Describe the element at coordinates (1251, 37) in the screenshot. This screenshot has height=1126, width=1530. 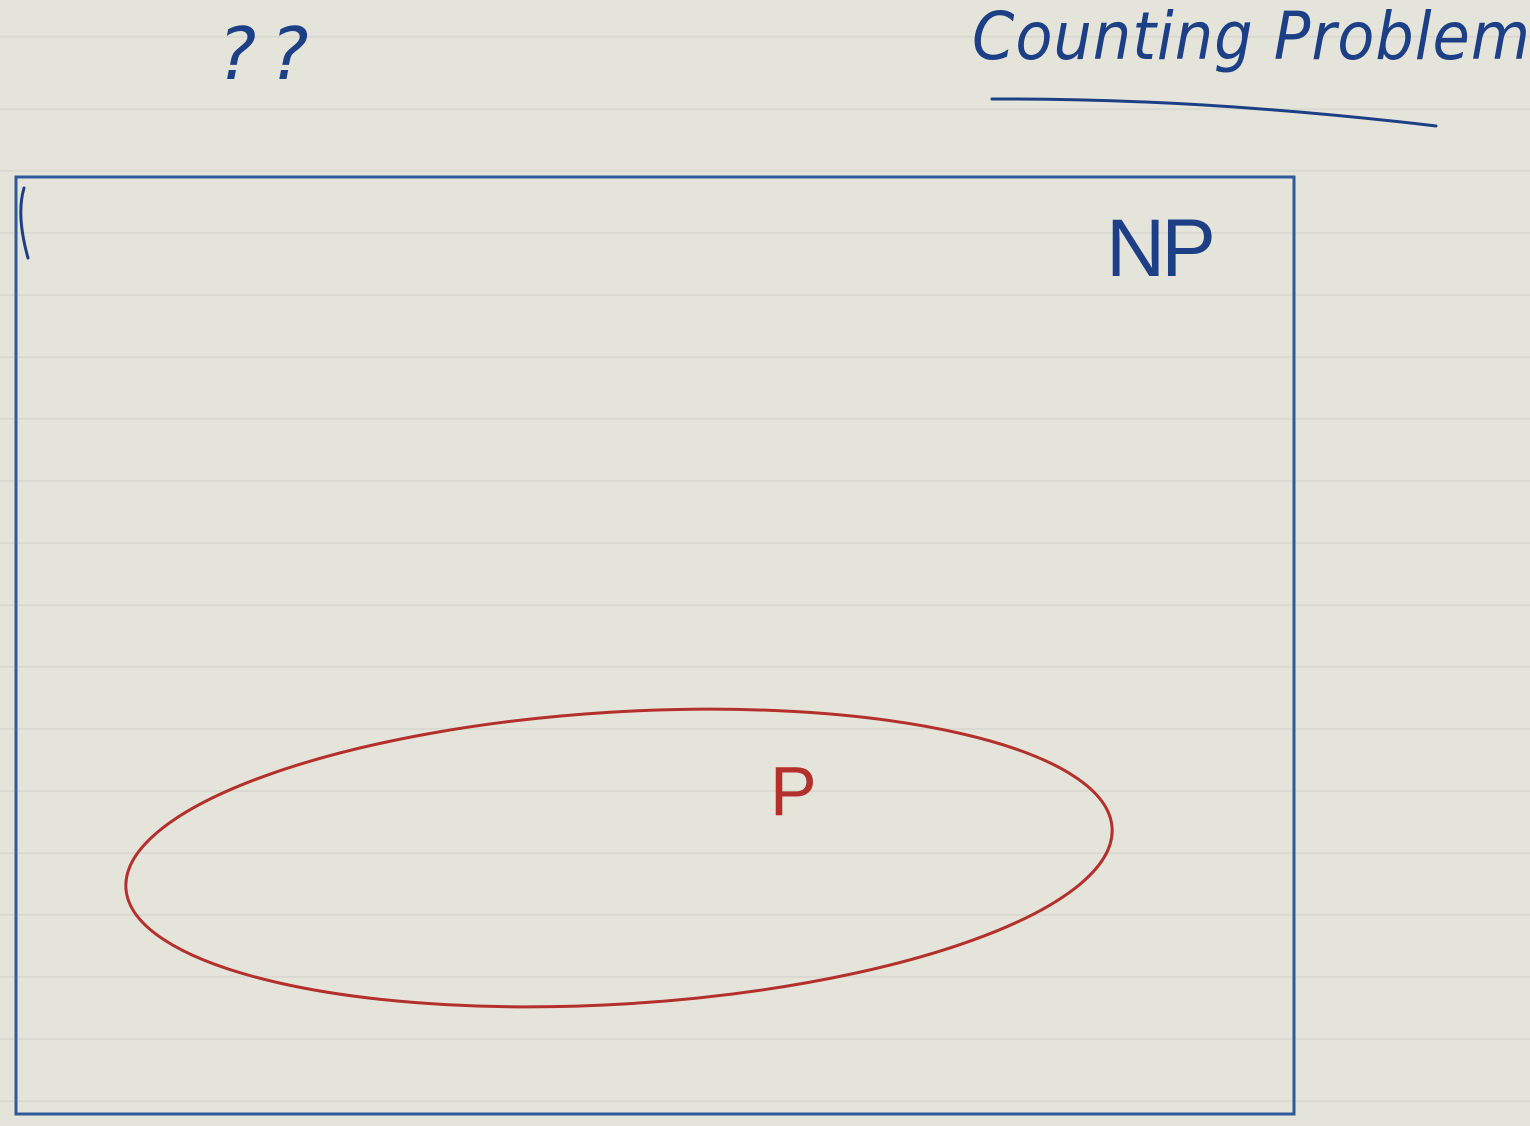
I see `page-title: Counting Problems` at that location.